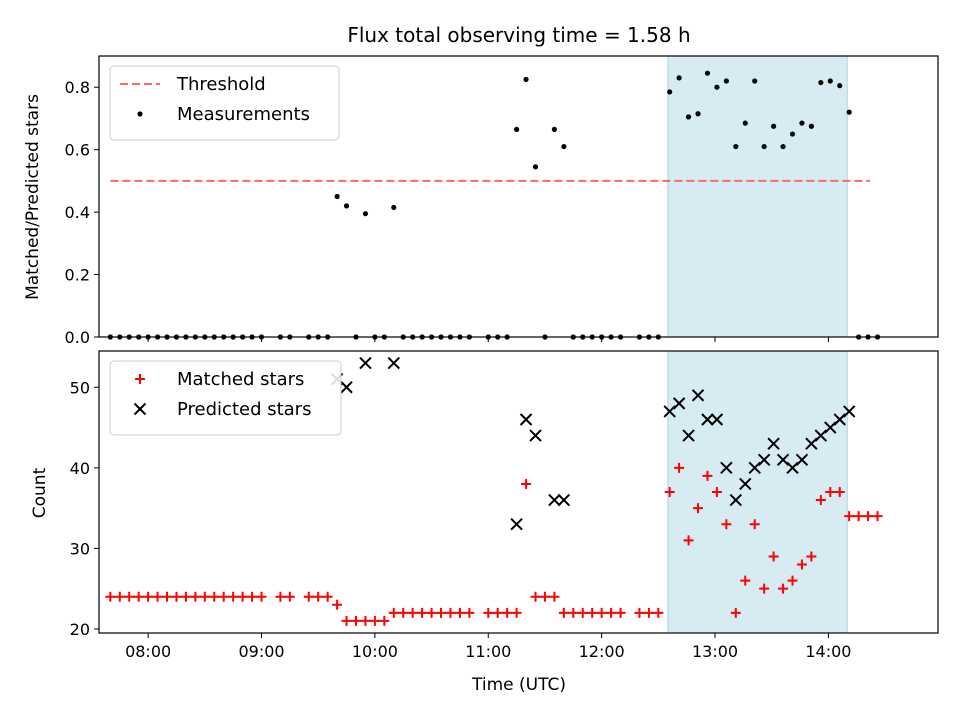 This screenshot has width=960, height=725. I want to click on legend-measurements-swatch, so click(140, 114).